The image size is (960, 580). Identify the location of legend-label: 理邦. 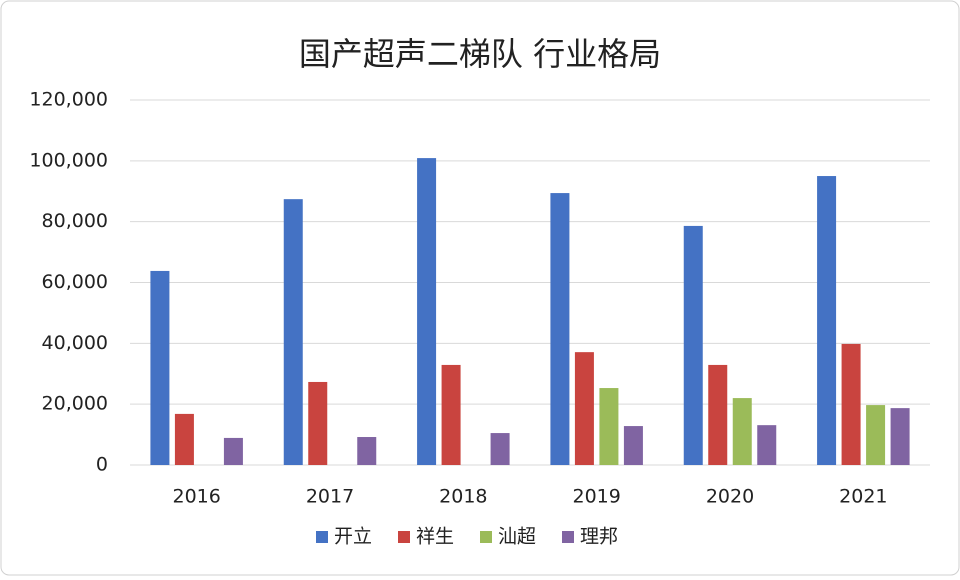
(599, 537).